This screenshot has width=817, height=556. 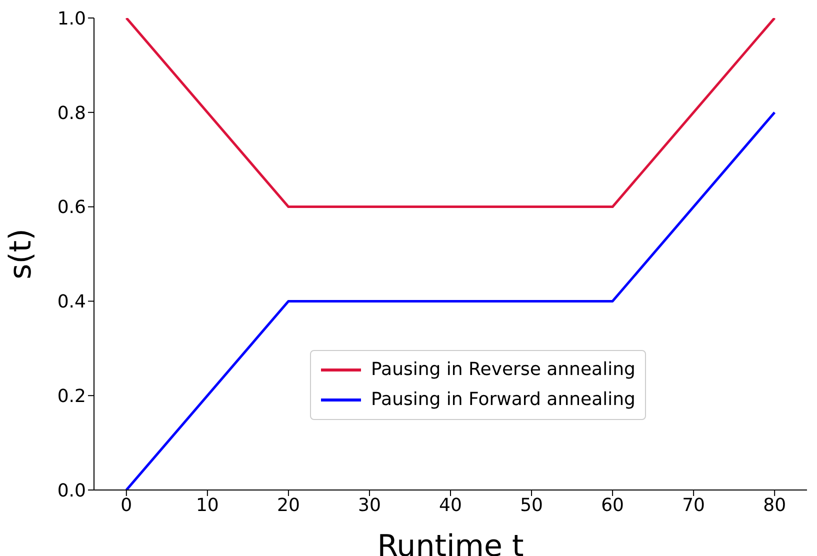 I want to click on x-tick-label: 70, so click(x=694, y=505).